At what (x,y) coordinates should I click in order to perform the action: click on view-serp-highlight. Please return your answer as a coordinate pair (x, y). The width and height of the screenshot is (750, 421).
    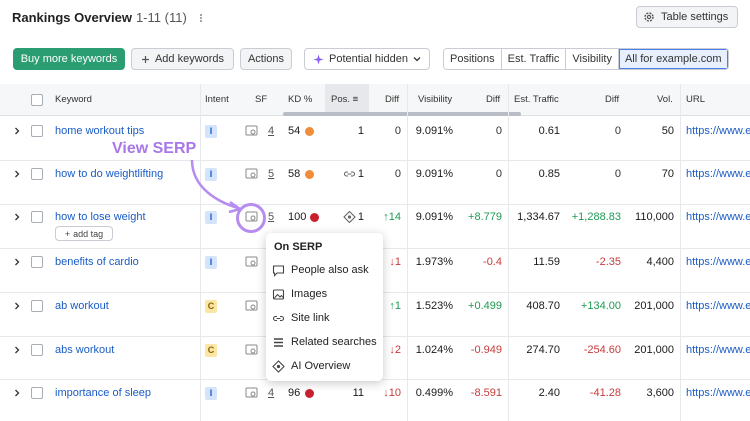
    Looking at the image, I should click on (251, 218).